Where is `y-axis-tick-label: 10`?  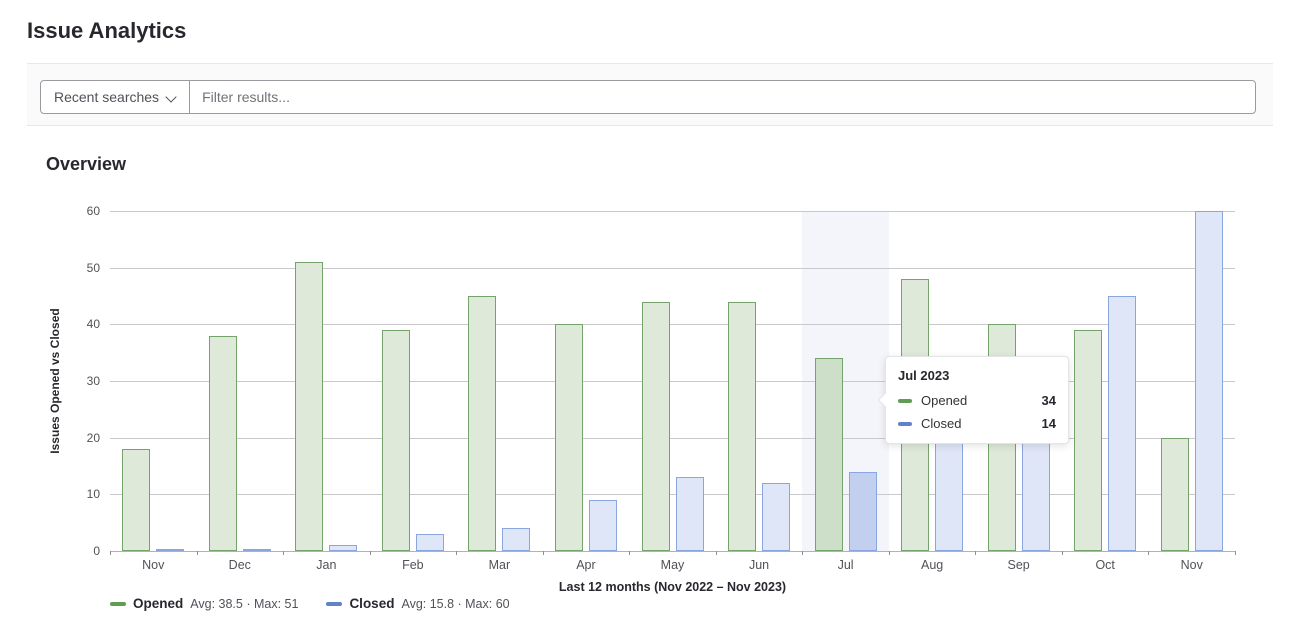 y-axis-tick-label: 10 is located at coordinates (93, 494).